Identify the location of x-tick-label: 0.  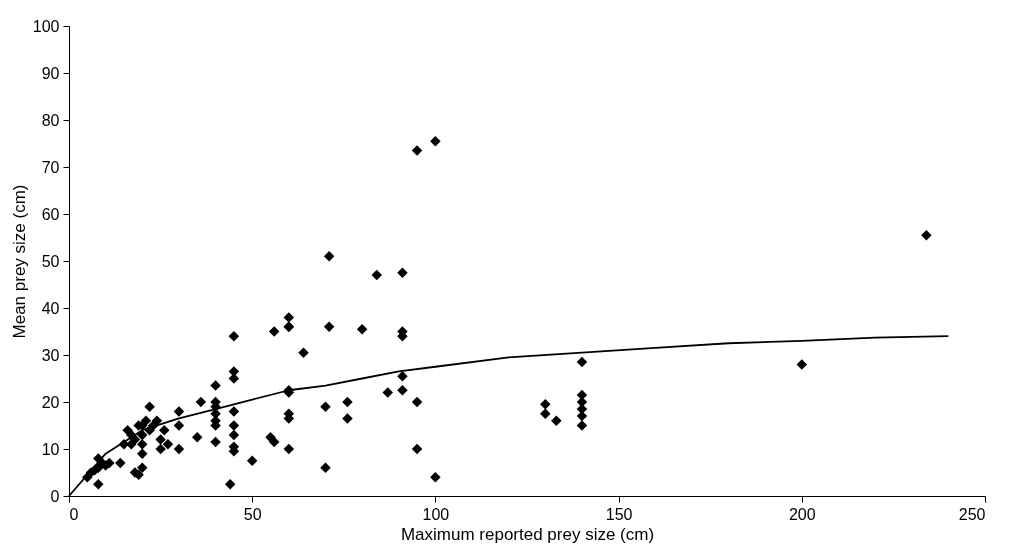
(74, 514).